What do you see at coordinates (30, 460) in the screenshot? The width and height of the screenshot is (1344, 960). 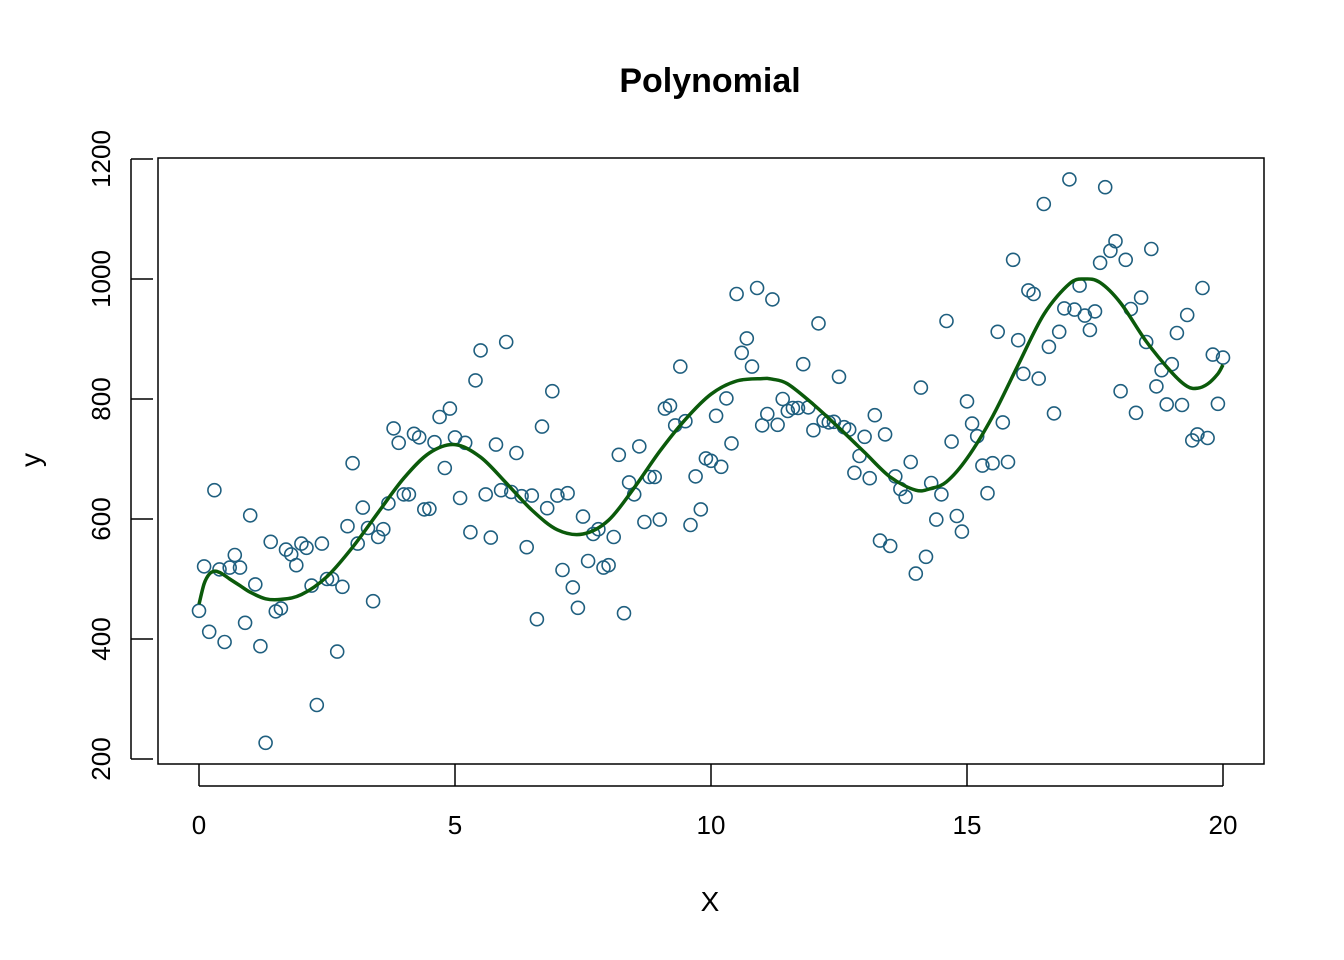 I see `y-axis-label: y` at bounding box center [30, 460].